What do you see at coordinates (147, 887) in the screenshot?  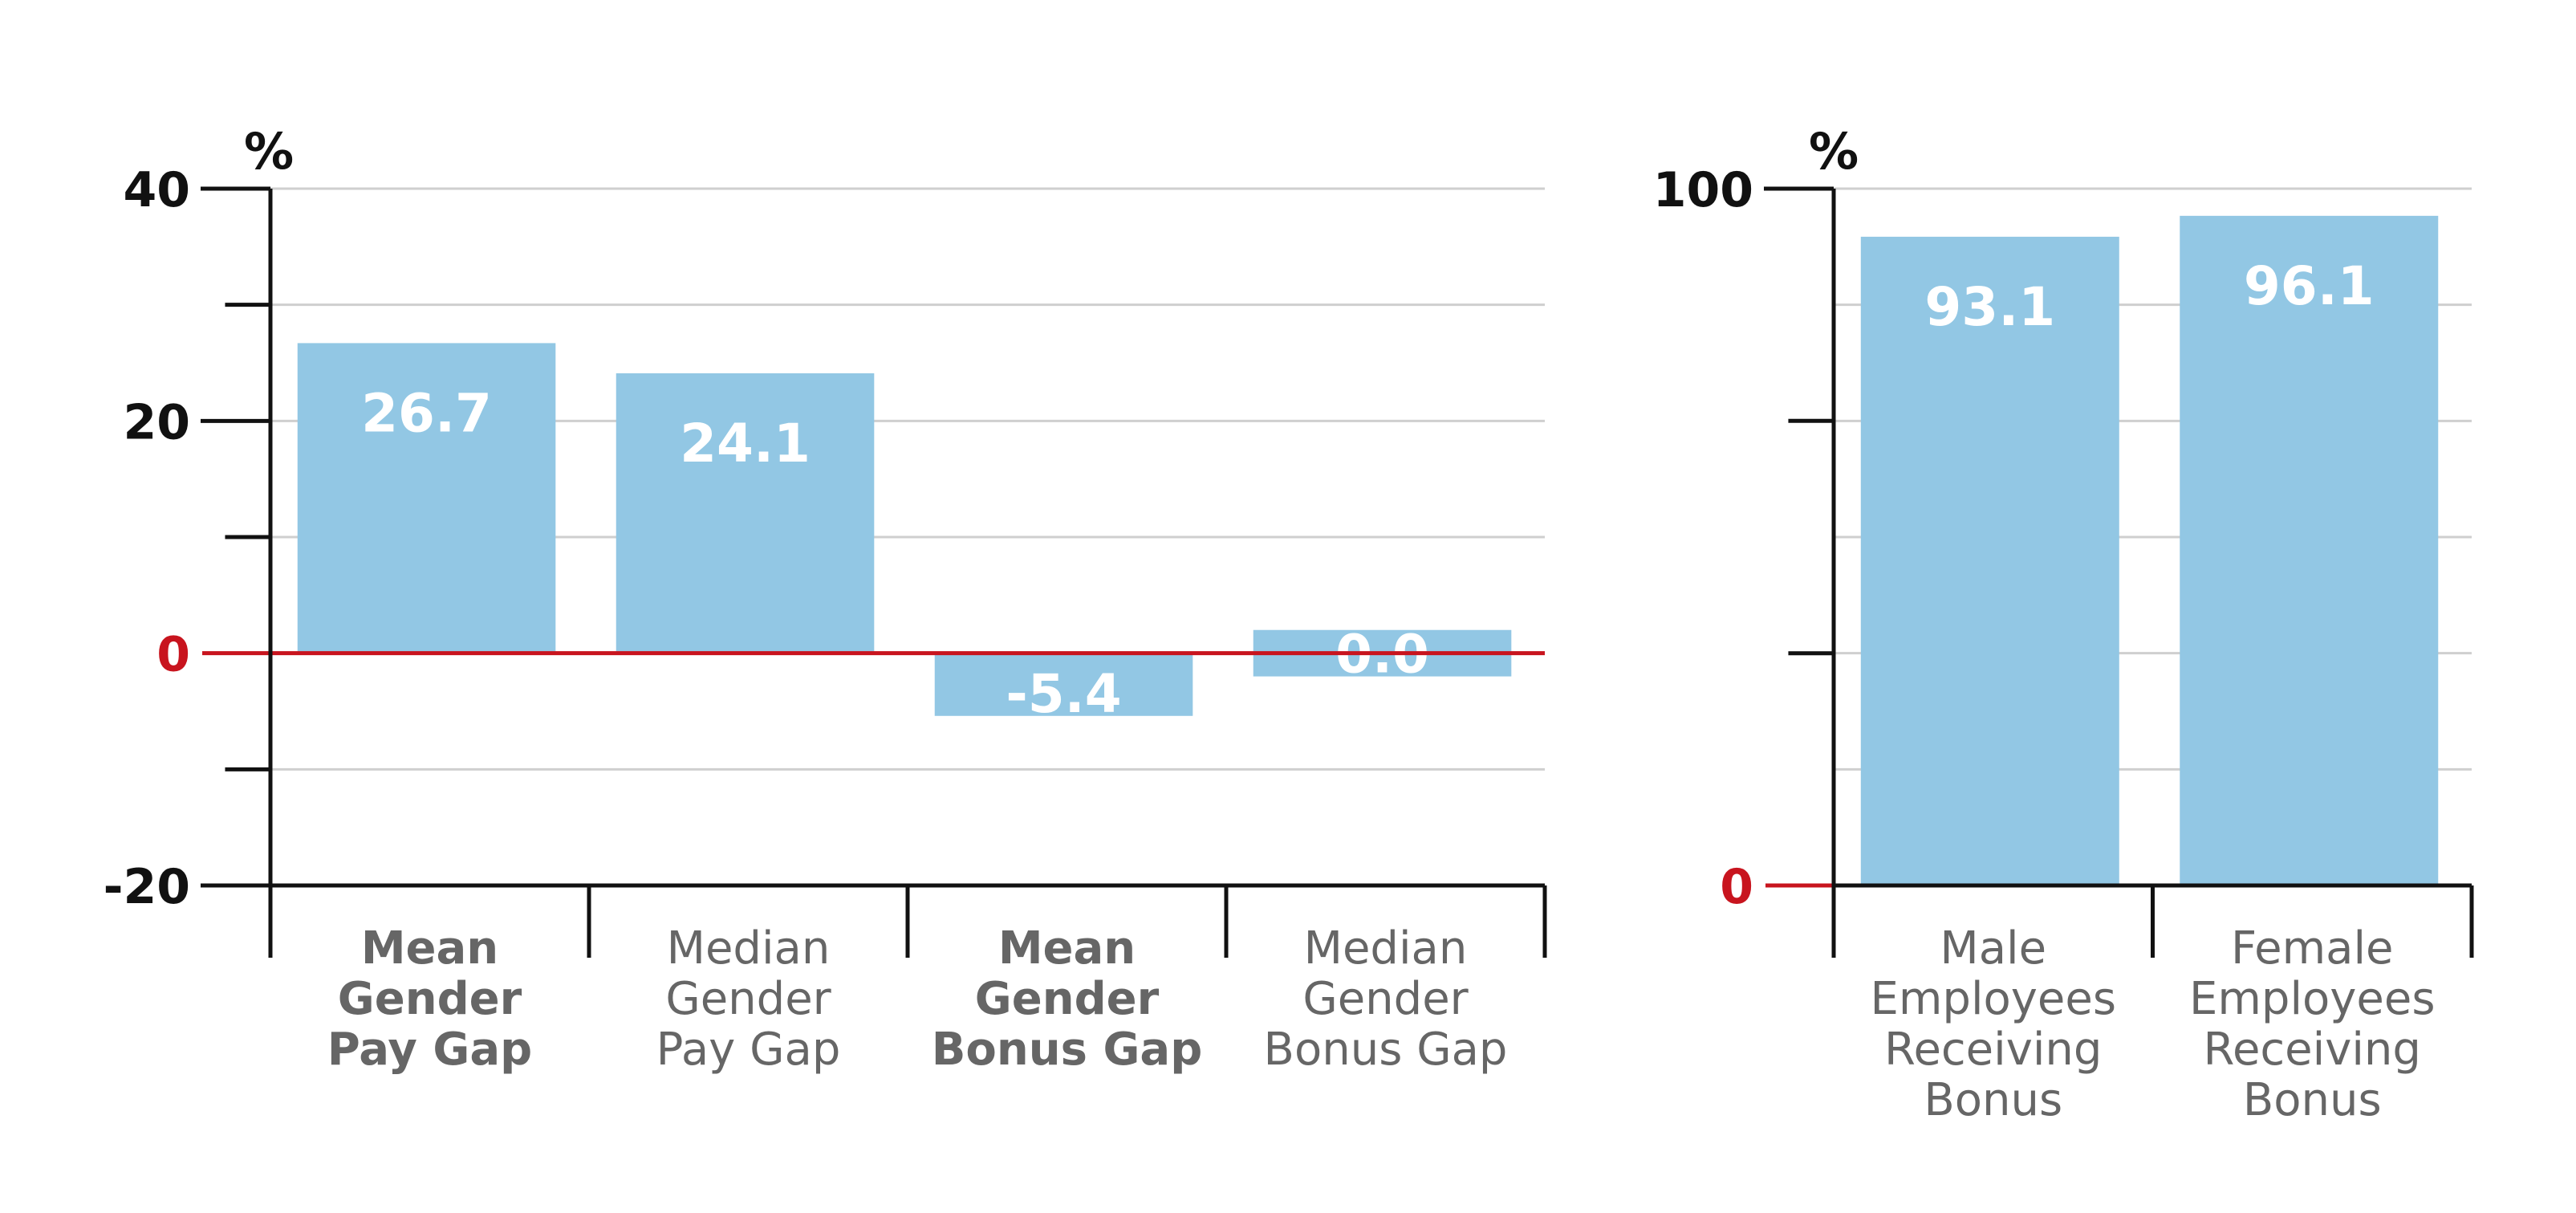 I see `y-tick-label: -20` at bounding box center [147, 887].